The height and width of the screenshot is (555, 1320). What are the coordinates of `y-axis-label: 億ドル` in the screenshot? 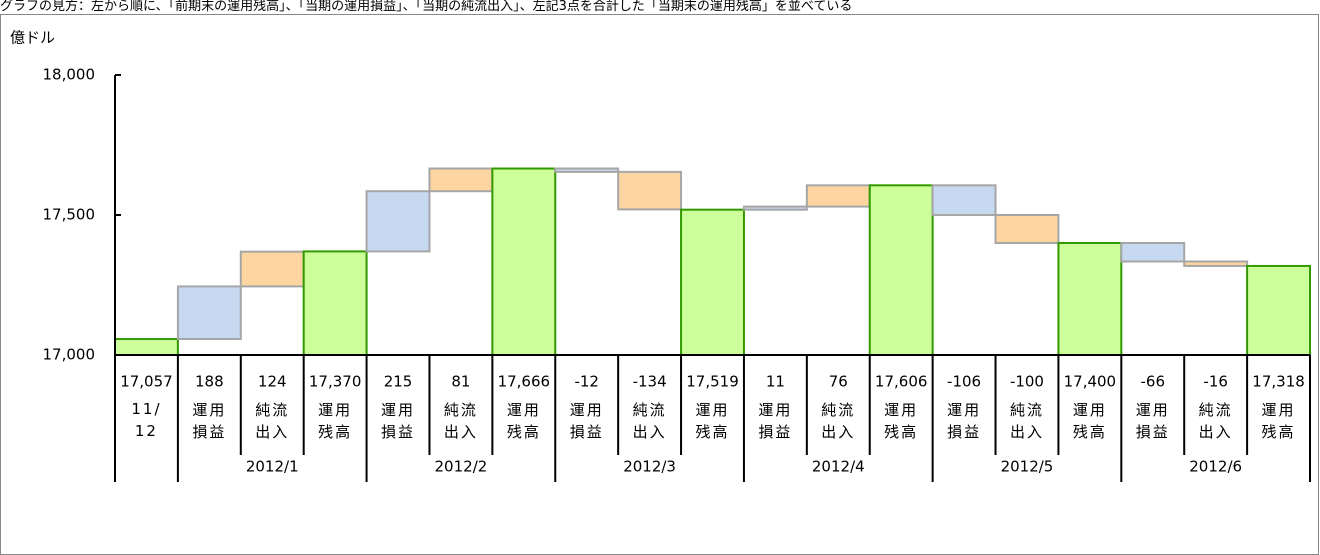 It's located at (32, 38).